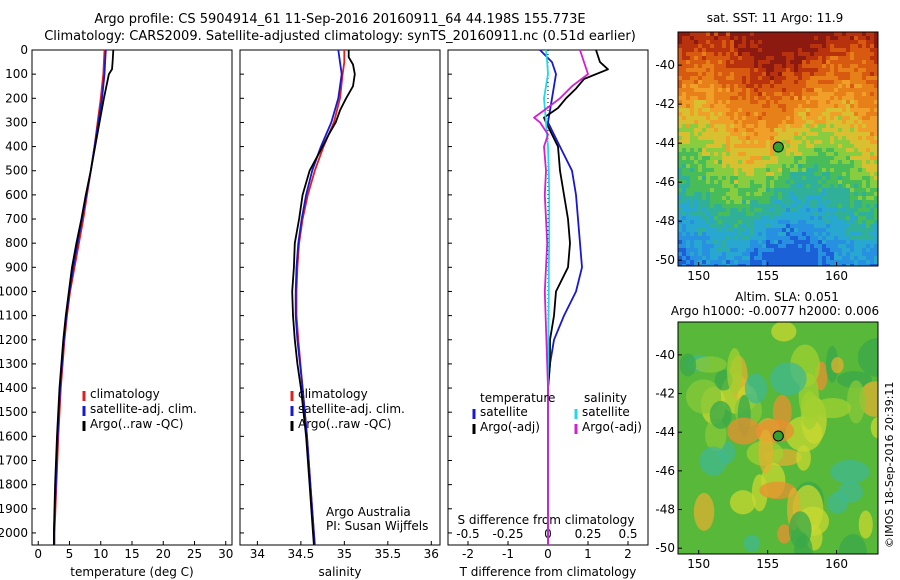  I want to click on sla-eddy, so click(720, 414).